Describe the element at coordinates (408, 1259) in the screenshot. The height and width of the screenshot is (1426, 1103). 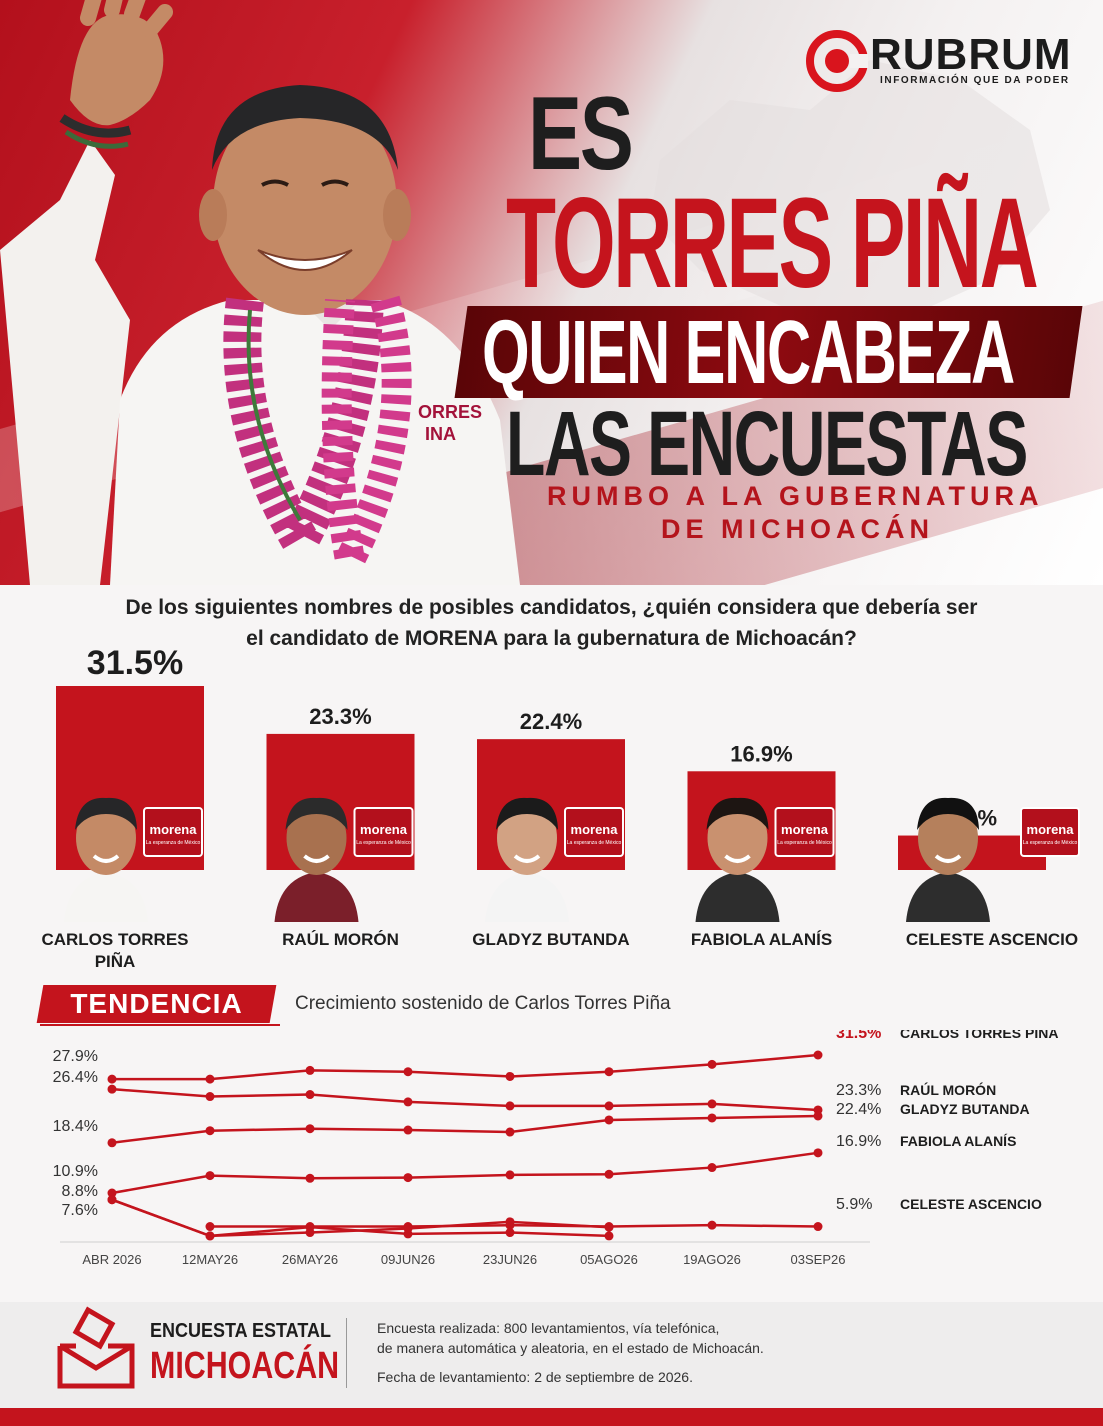
I see `x-tick-label: 09JUN26` at that location.